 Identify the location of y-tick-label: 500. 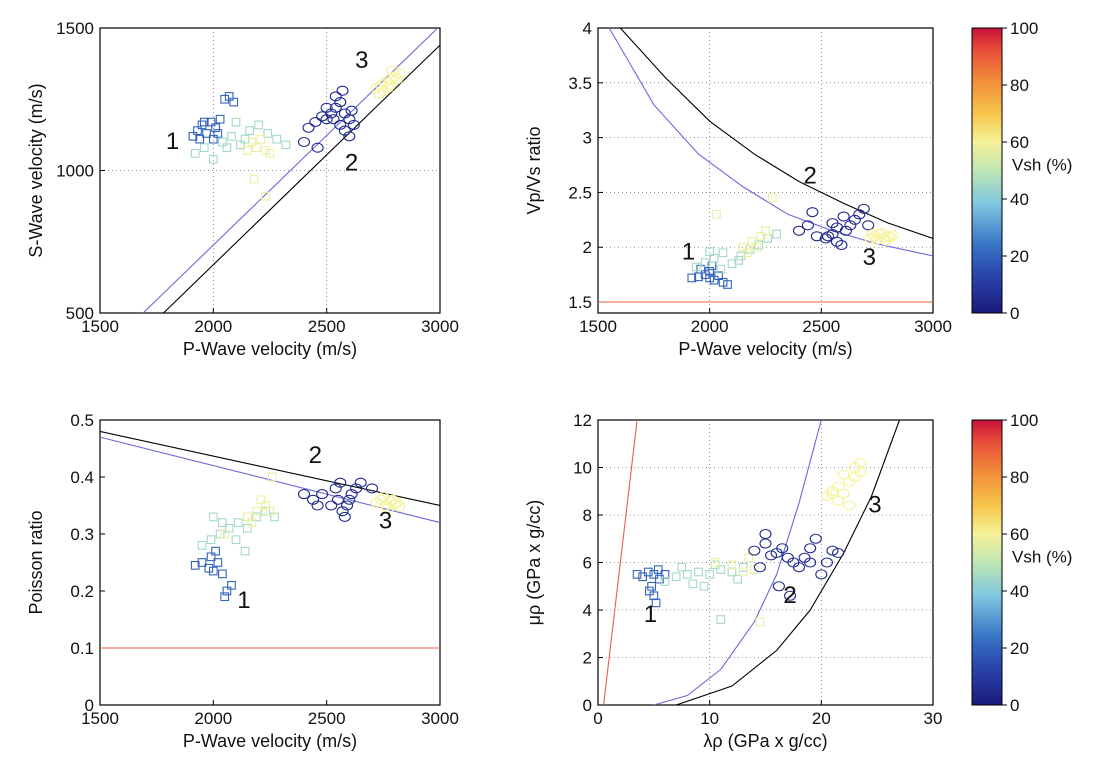
(80, 313).